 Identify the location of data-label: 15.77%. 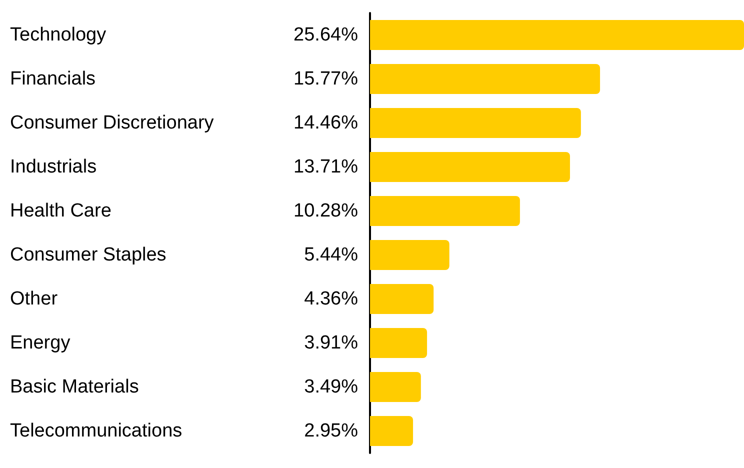
(326, 79).